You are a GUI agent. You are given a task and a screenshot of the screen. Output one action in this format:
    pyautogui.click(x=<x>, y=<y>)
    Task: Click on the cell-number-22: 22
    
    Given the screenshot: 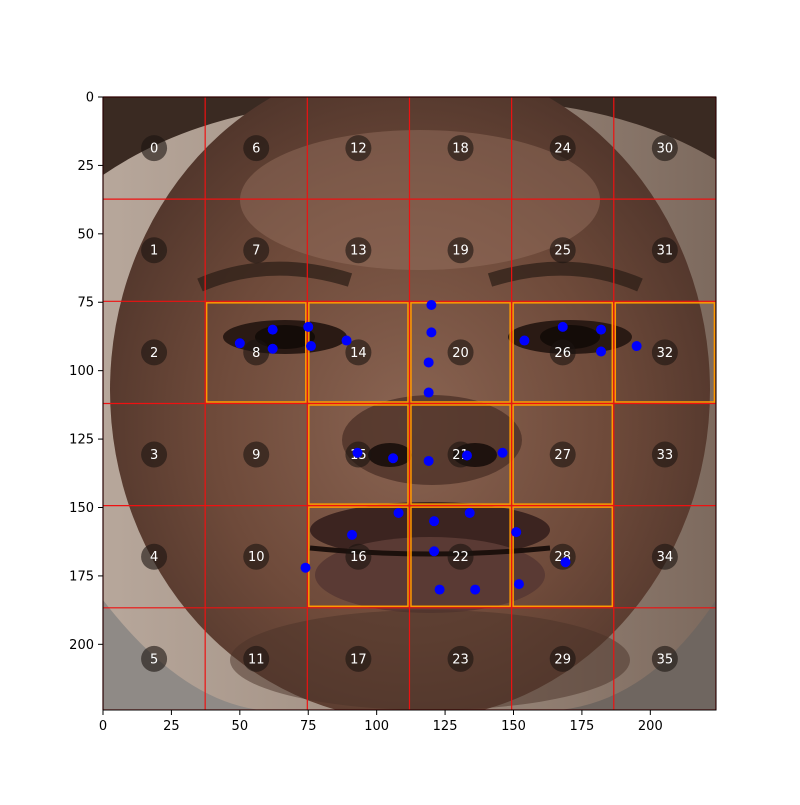 What is the action you would take?
    pyautogui.click(x=460, y=557)
    